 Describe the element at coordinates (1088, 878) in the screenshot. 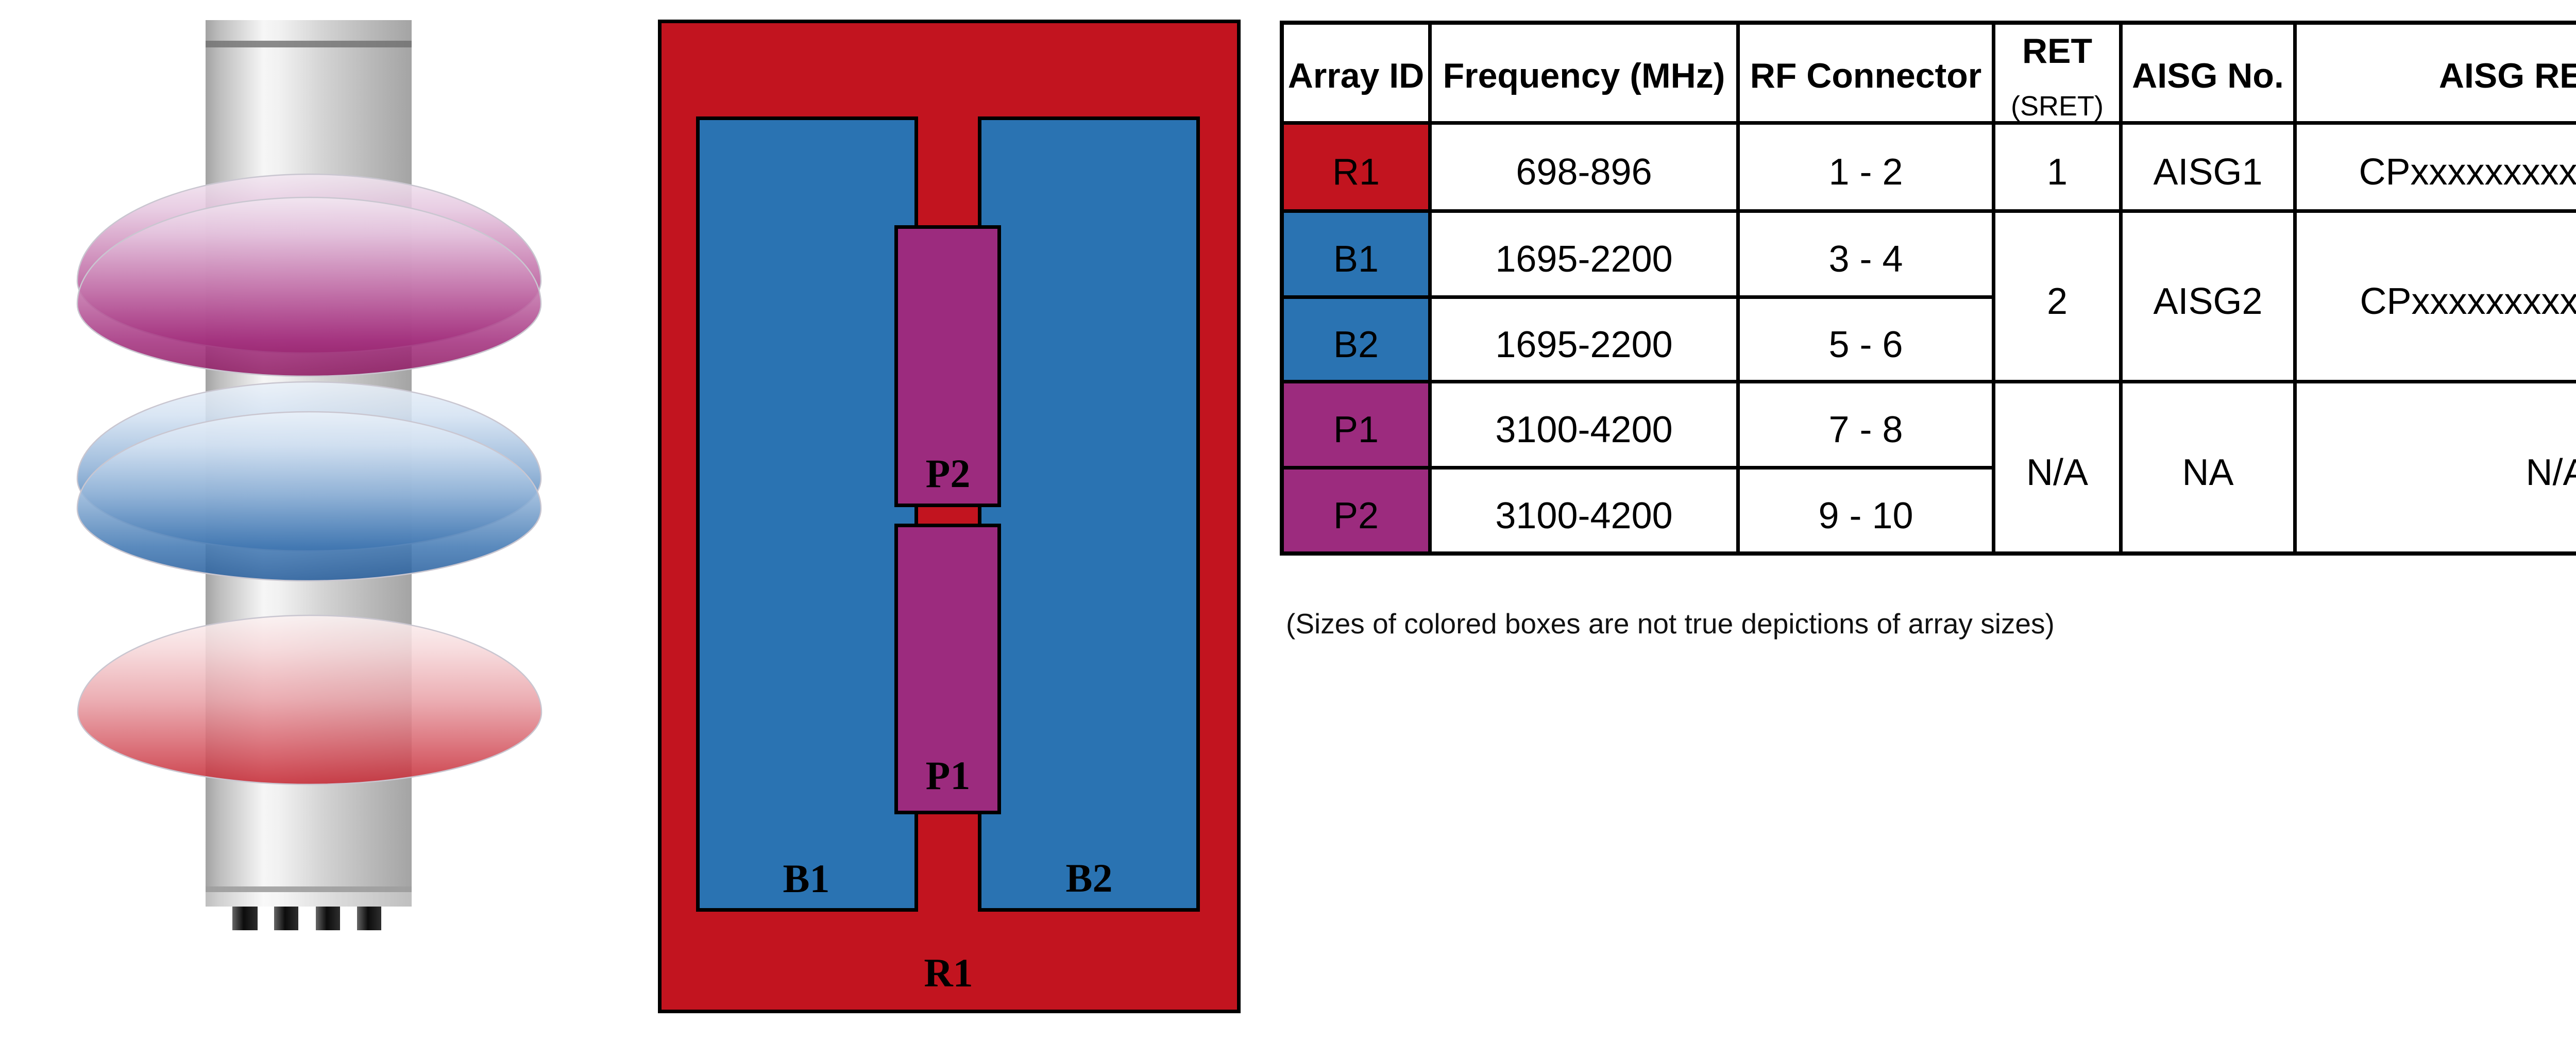

I see `svg-text: B2` at that location.